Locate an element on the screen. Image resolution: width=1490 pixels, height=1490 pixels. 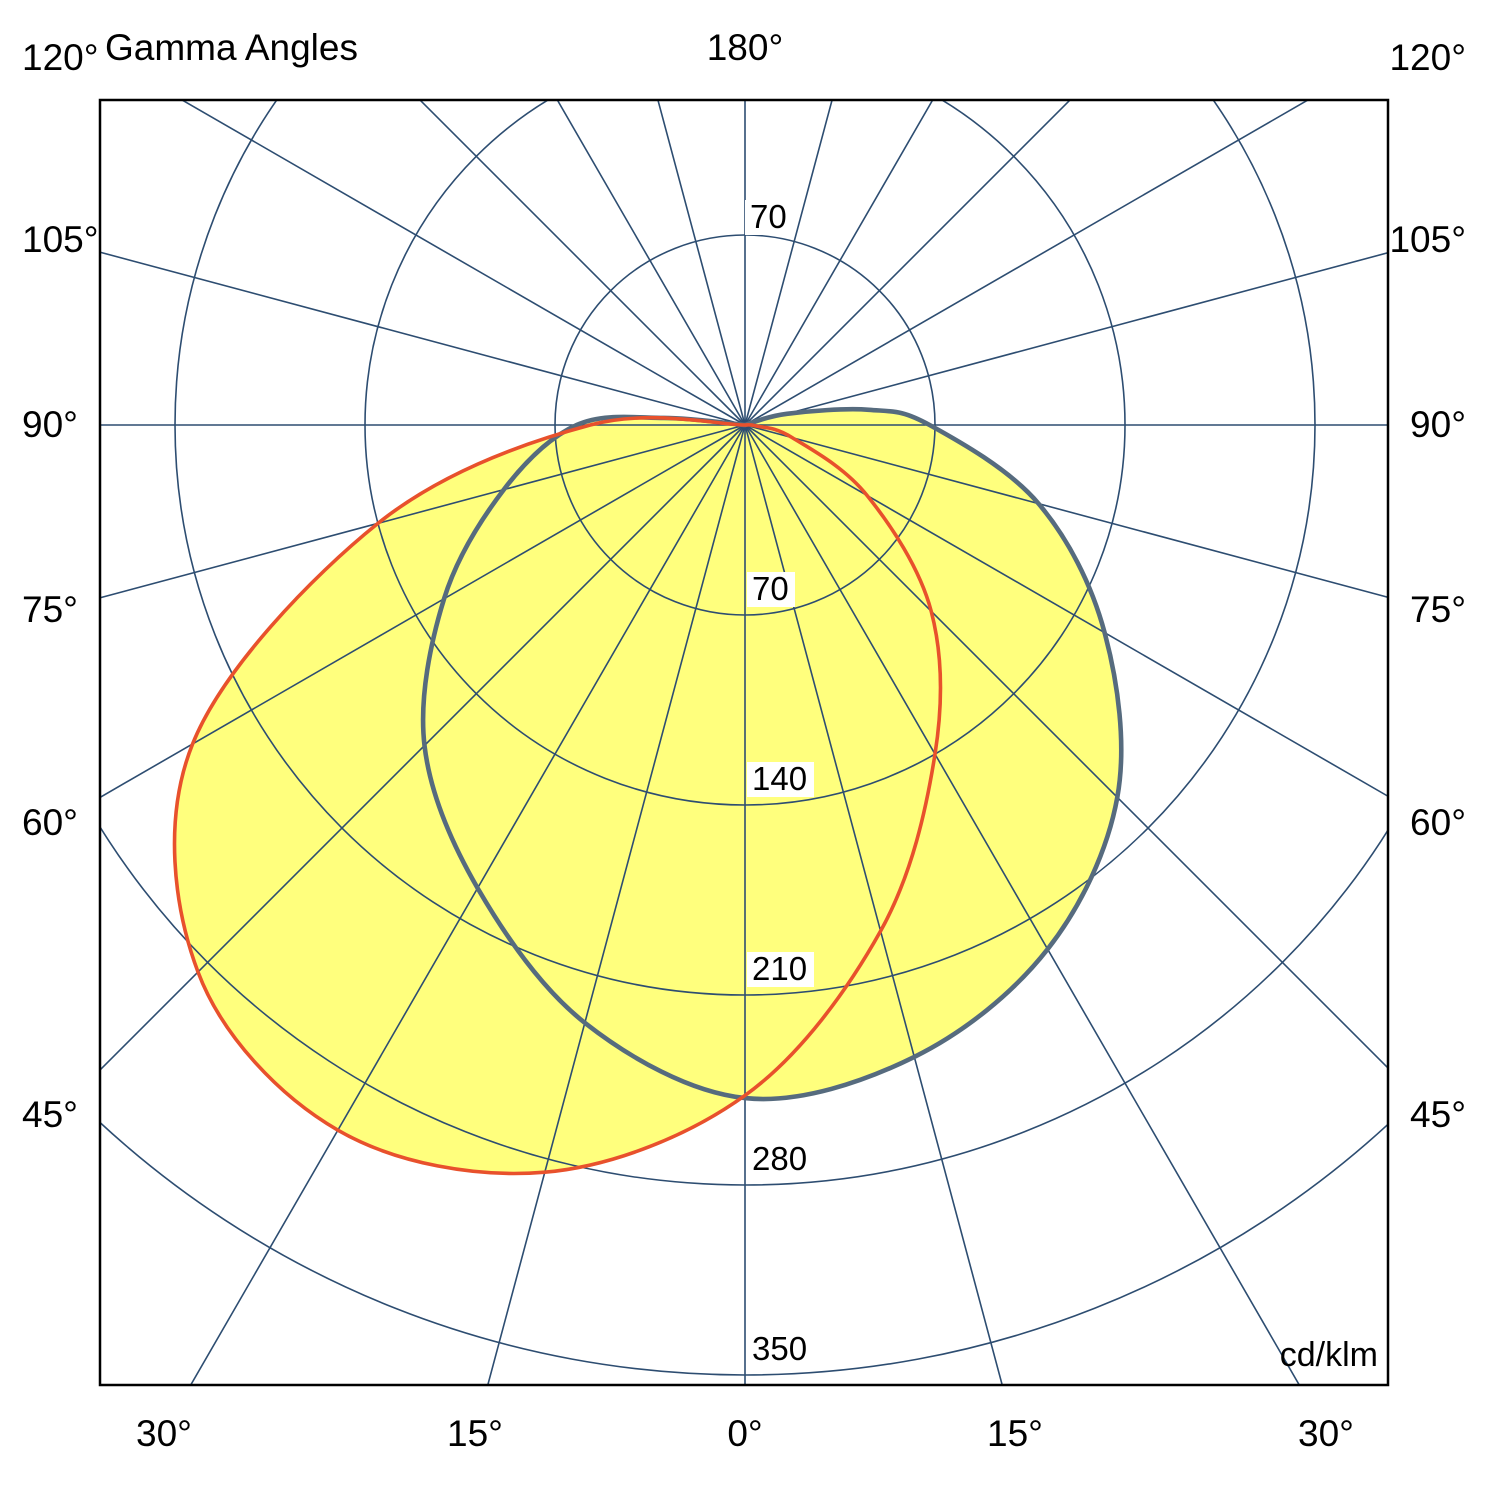
bottom-angle-labels: 30° 15° 0° 15° 30° is located at coordinates (745, 1433).